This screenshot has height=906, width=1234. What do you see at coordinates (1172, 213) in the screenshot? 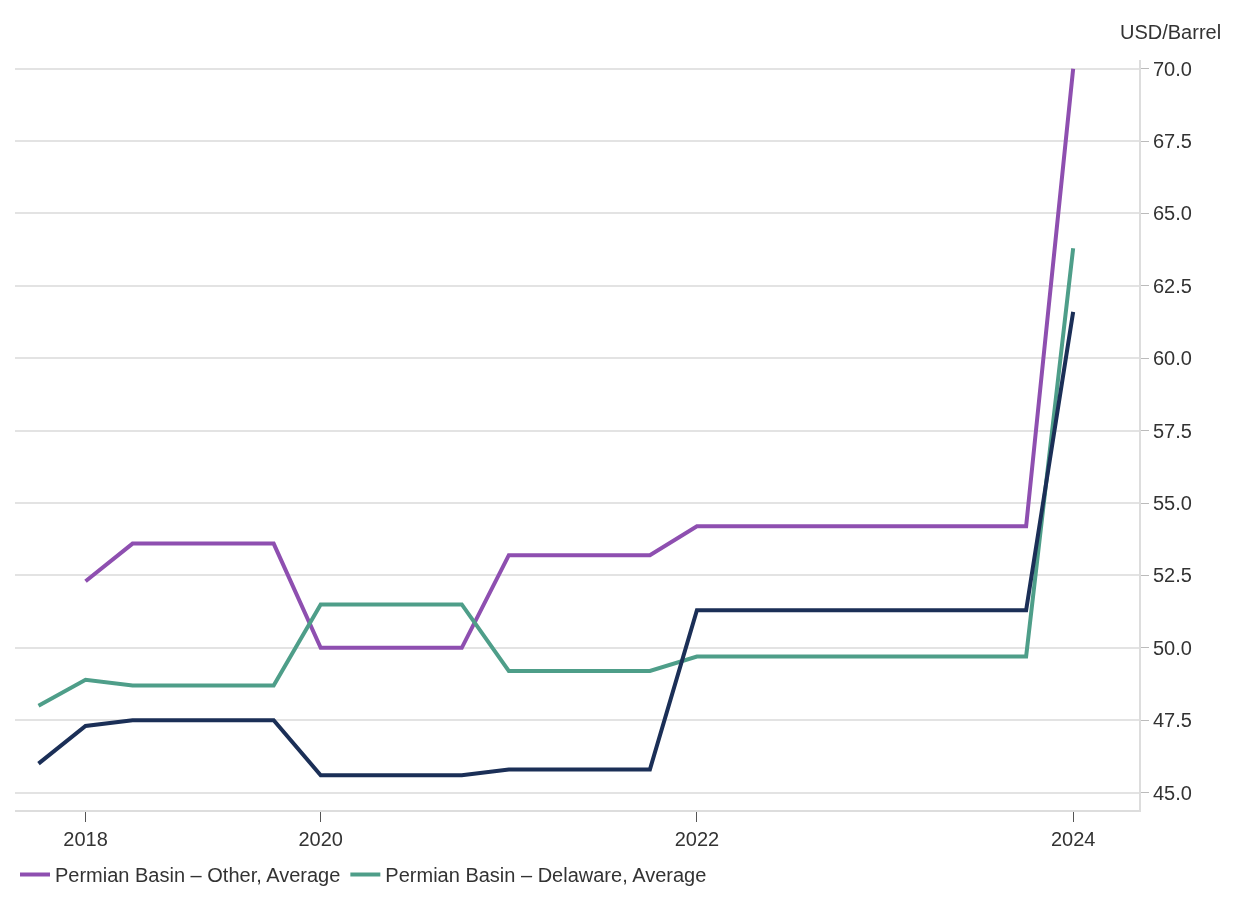
I see `y-tick-label: 65.0` at bounding box center [1172, 213].